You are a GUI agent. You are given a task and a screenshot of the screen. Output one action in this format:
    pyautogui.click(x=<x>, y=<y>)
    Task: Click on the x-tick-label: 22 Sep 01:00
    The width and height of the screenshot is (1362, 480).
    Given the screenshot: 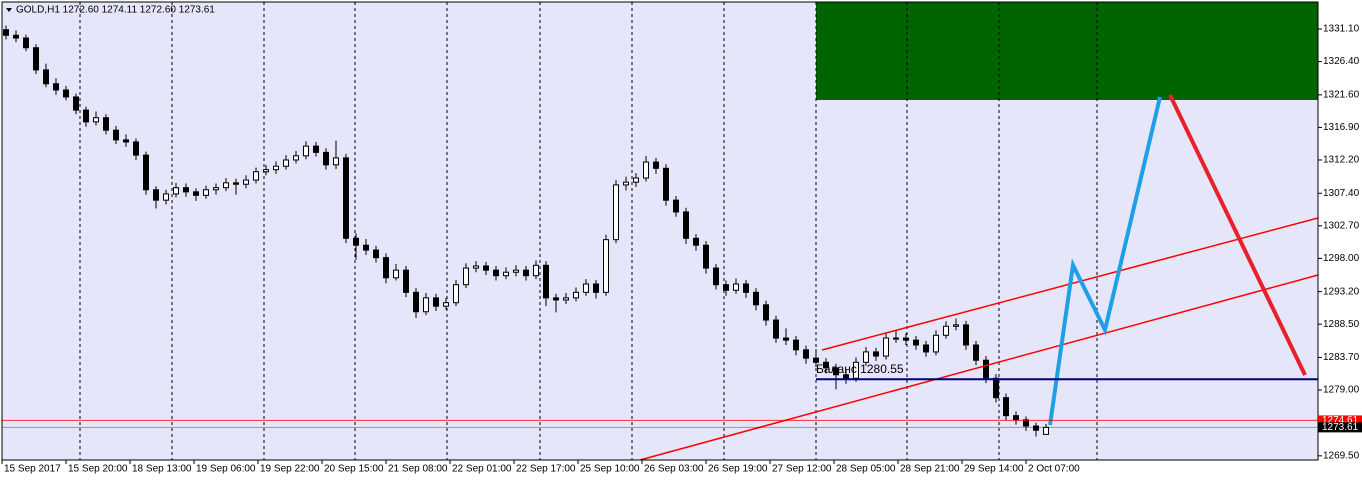 What is the action you would take?
    pyautogui.click(x=482, y=469)
    